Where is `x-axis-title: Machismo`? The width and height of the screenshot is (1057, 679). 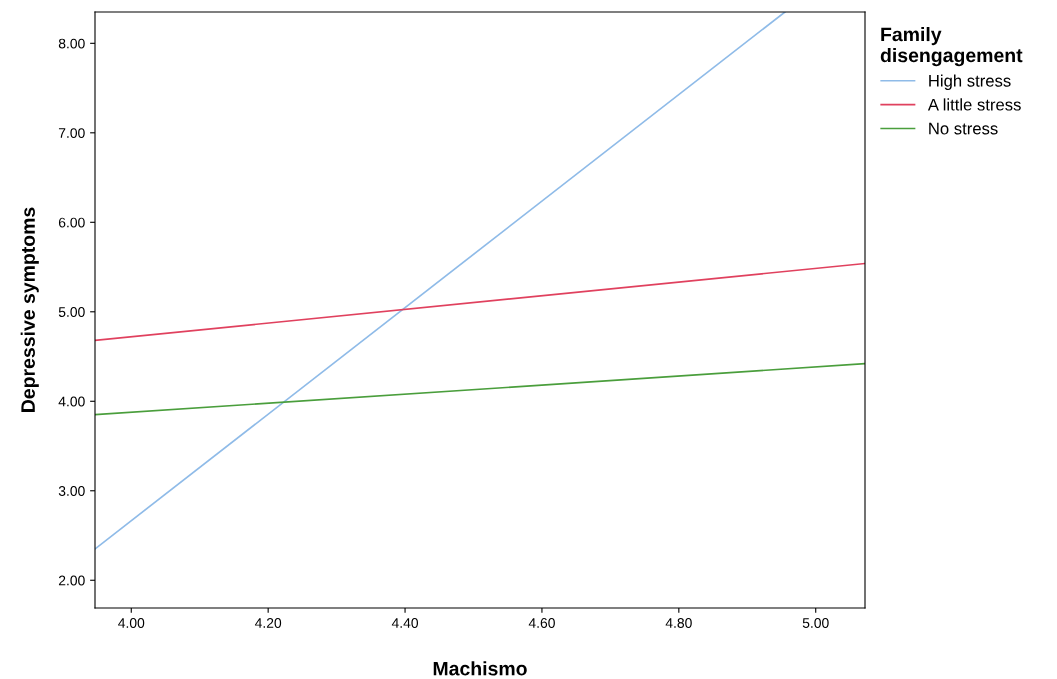
x-axis-title: Machismo is located at coordinates (480, 668).